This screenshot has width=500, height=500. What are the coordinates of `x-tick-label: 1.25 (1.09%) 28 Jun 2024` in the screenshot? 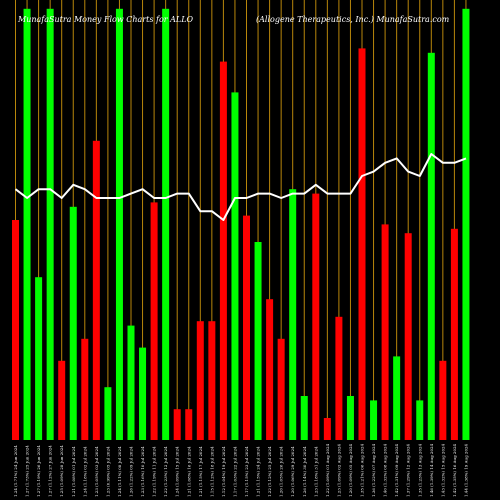 It's located at (61, 471).